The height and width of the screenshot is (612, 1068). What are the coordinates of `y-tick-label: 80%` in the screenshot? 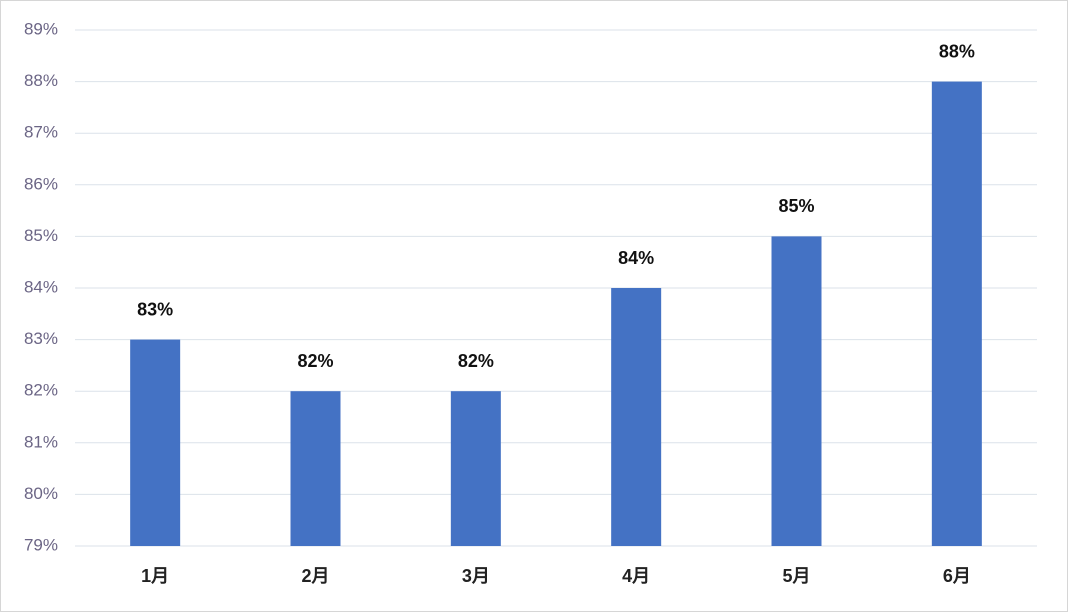 It's located at (41, 493).